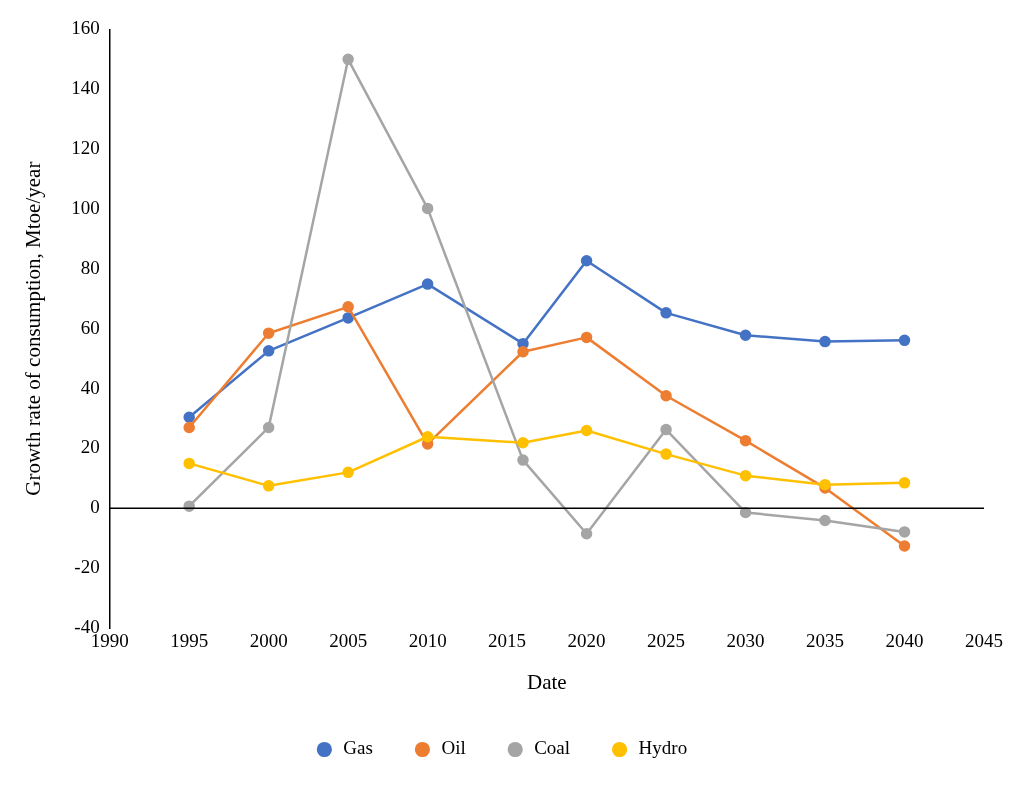  I want to click on y-tick-label: 140, so click(85, 88).